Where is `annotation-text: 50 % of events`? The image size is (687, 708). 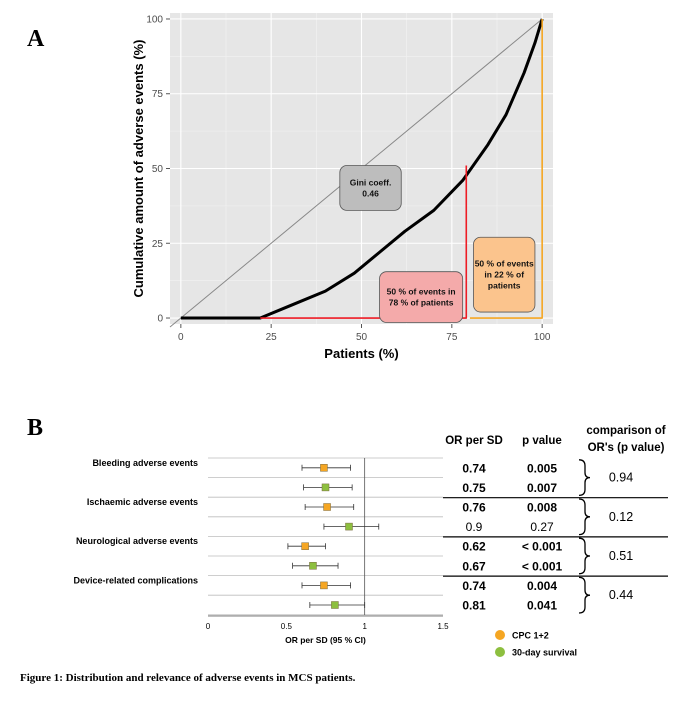 annotation-text: 50 % of events is located at coordinates (504, 264).